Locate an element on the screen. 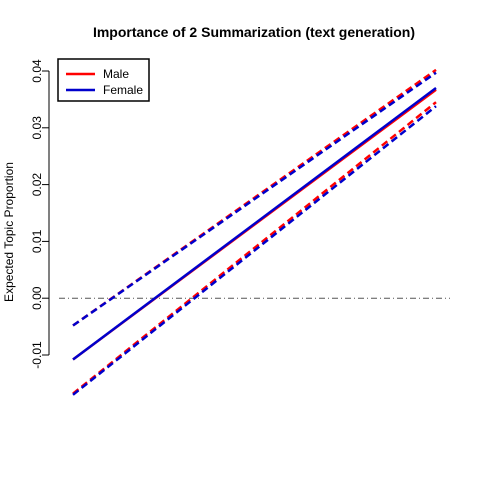 This screenshot has height=480, width=480. y-tick-label: 0.00 is located at coordinates (37, 298).